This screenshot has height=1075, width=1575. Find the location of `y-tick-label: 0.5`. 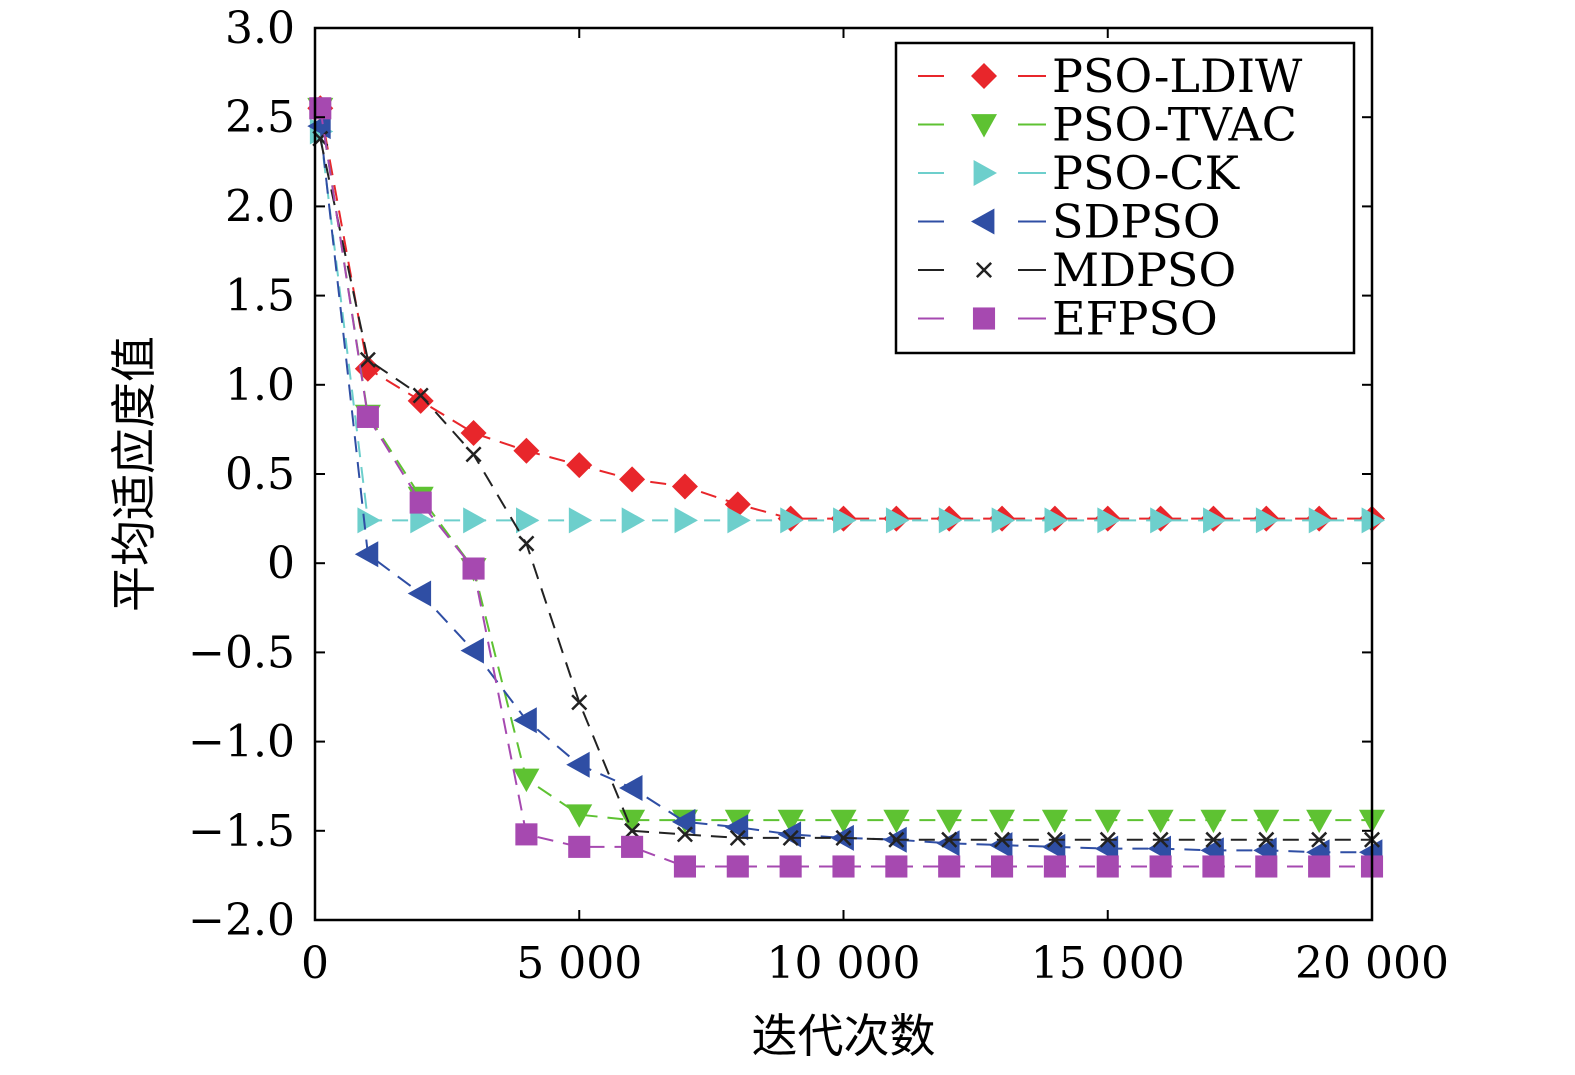

y-tick-label: 0.5 is located at coordinates (260, 474).